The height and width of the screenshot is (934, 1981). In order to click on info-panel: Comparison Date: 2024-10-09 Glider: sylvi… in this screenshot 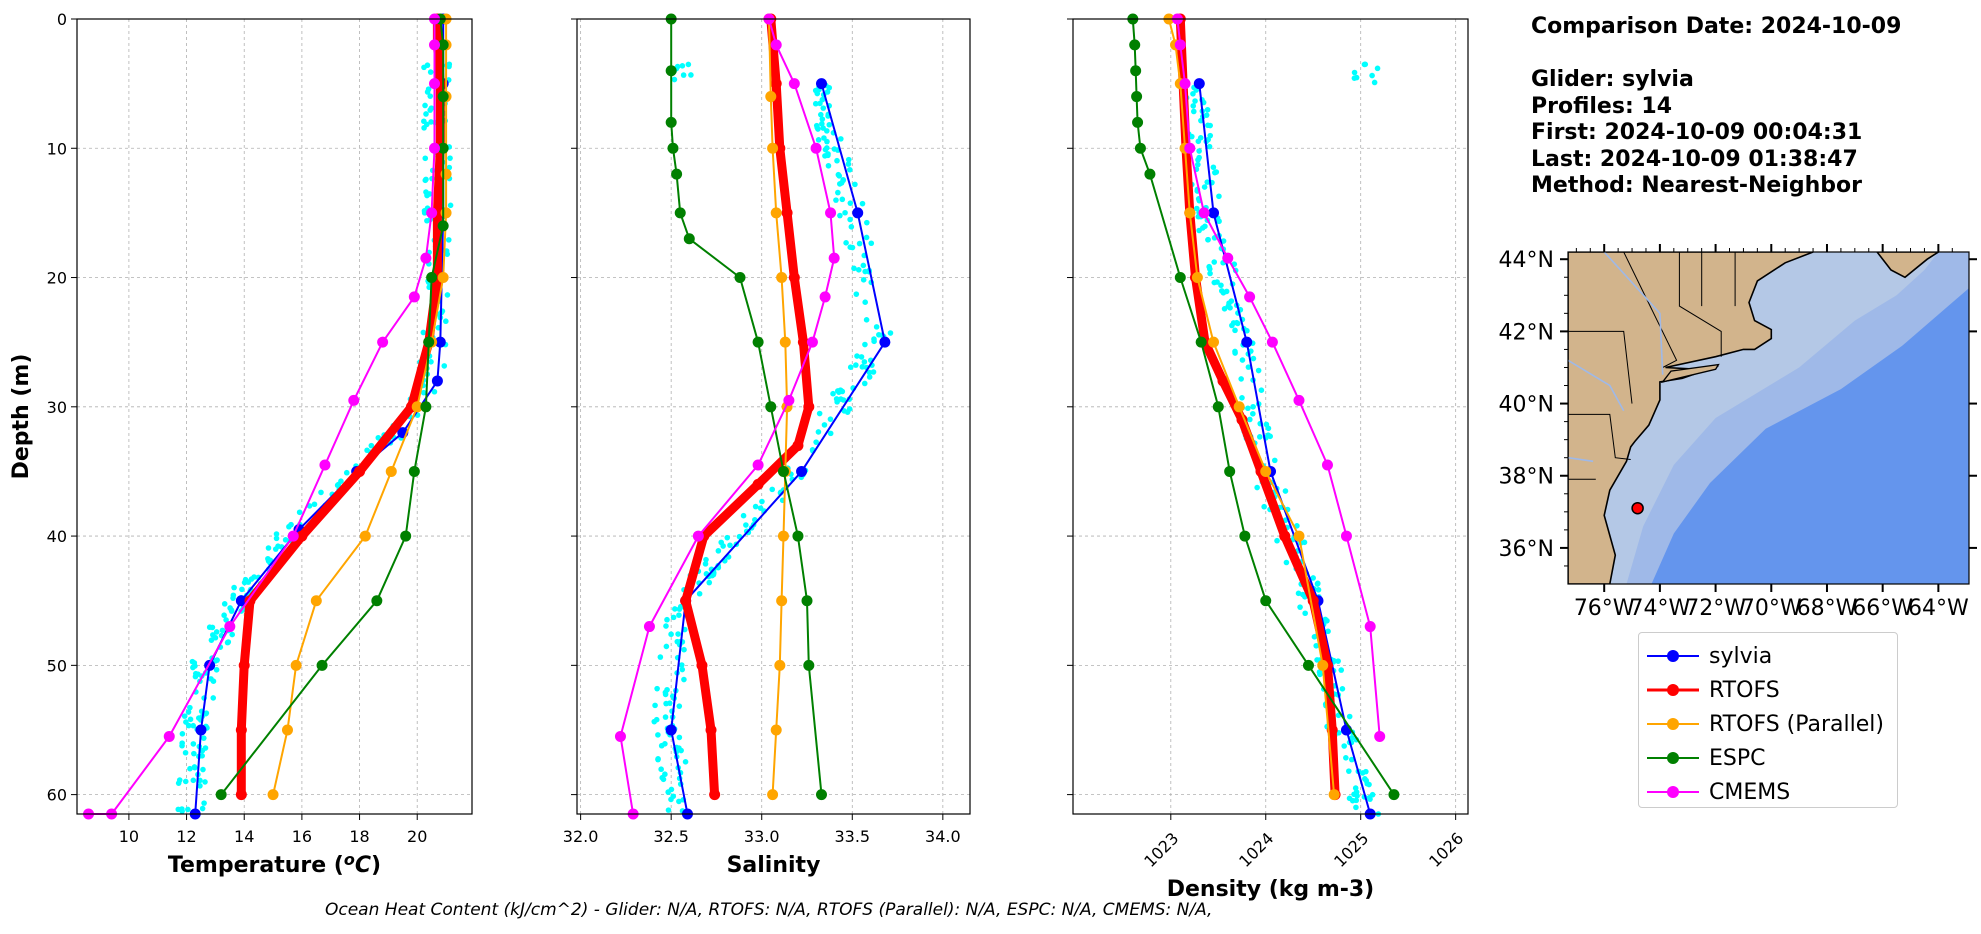, I will do `click(1716, 107)`.